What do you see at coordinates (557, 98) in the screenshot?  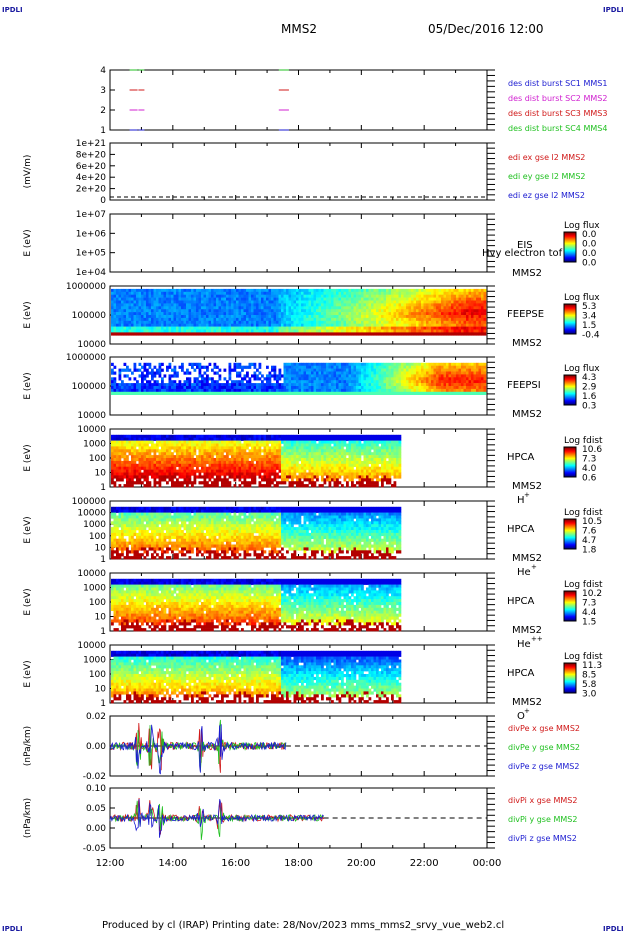 I see `legend-burst-2: des dist burst SC2 MMS2` at bounding box center [557, 98].